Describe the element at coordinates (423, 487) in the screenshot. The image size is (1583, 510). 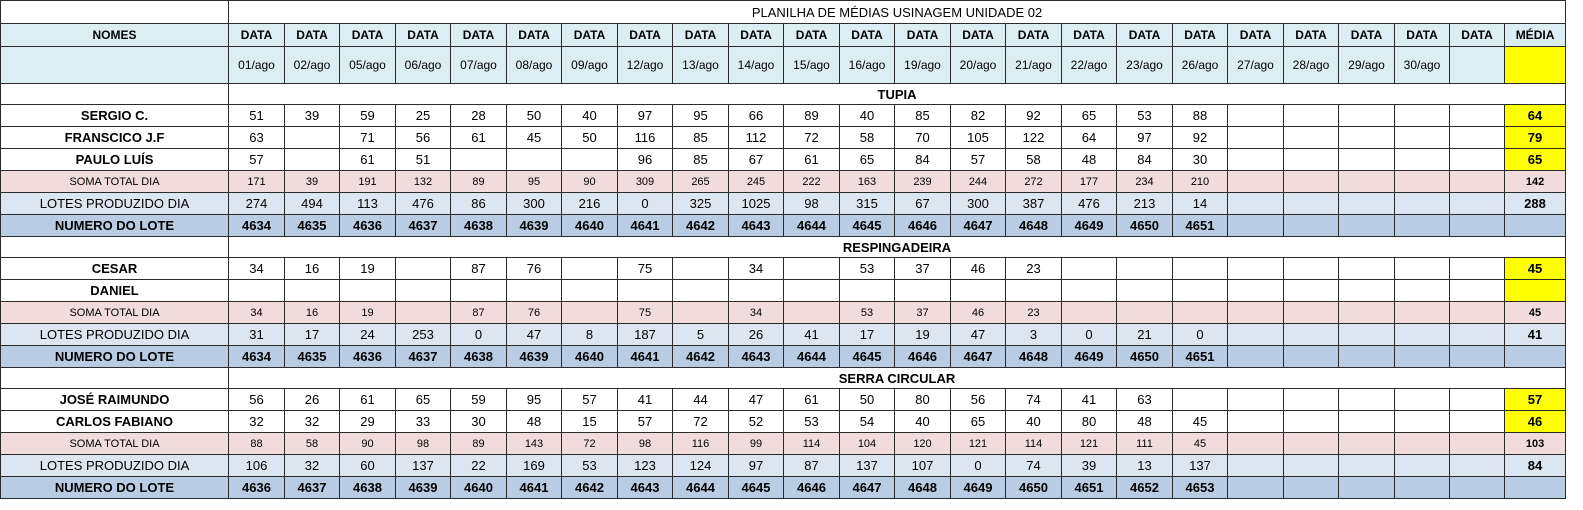
I see `value-cell: 4639` at that location.